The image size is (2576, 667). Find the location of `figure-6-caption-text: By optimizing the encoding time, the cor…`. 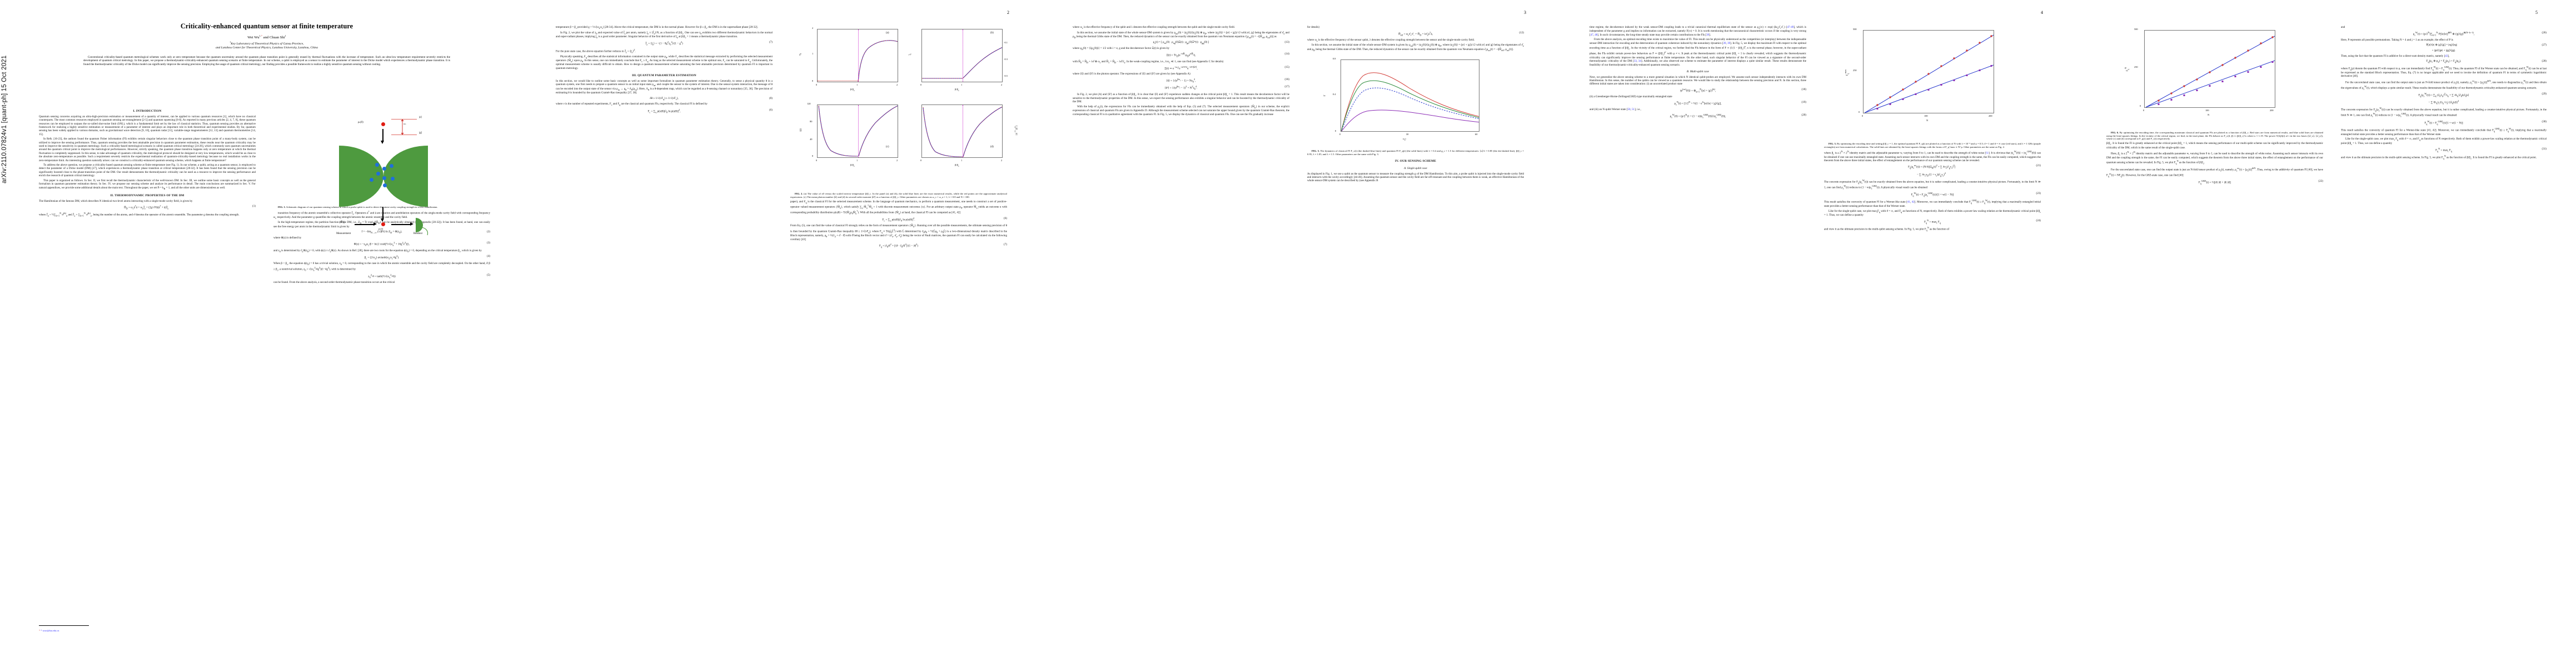

figure-6-caption-text: By optimizing the encoding time, the cor… is located at coordinates (2214, 136).